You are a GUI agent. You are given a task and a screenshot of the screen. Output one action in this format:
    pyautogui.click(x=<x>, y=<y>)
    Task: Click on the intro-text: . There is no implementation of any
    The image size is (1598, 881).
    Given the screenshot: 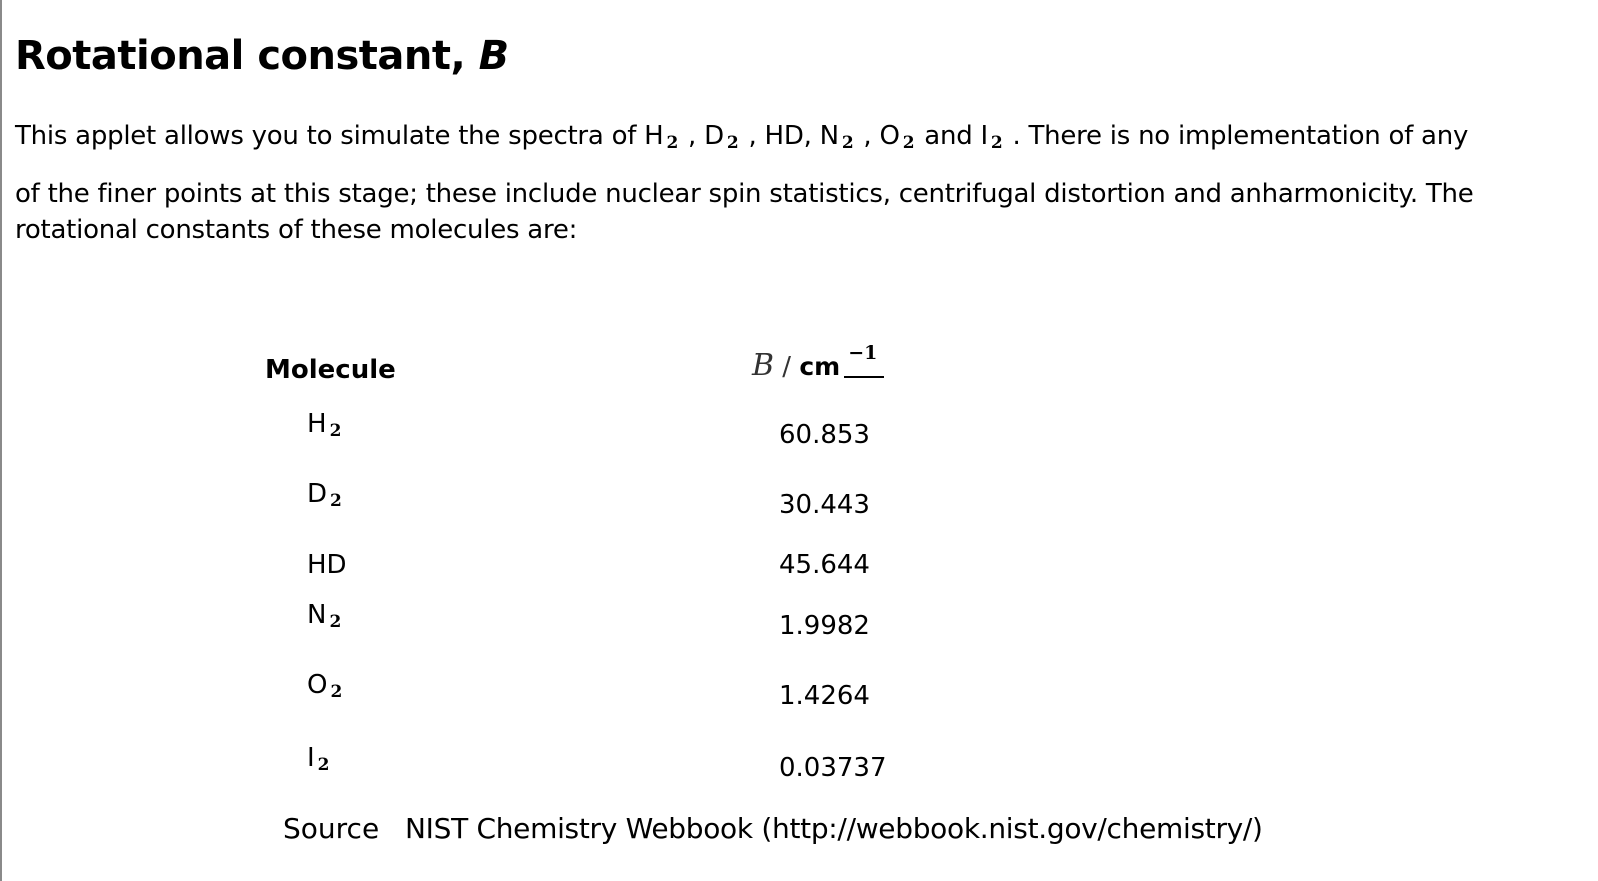 What is the action you would take?
    pyautogui.click(x=1236, y=136)
    